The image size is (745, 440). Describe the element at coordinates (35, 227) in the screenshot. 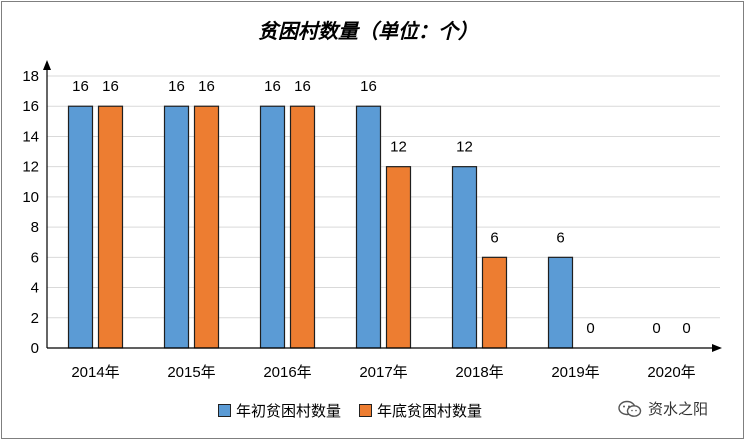

I see `y-tick-label: 8` at that location.